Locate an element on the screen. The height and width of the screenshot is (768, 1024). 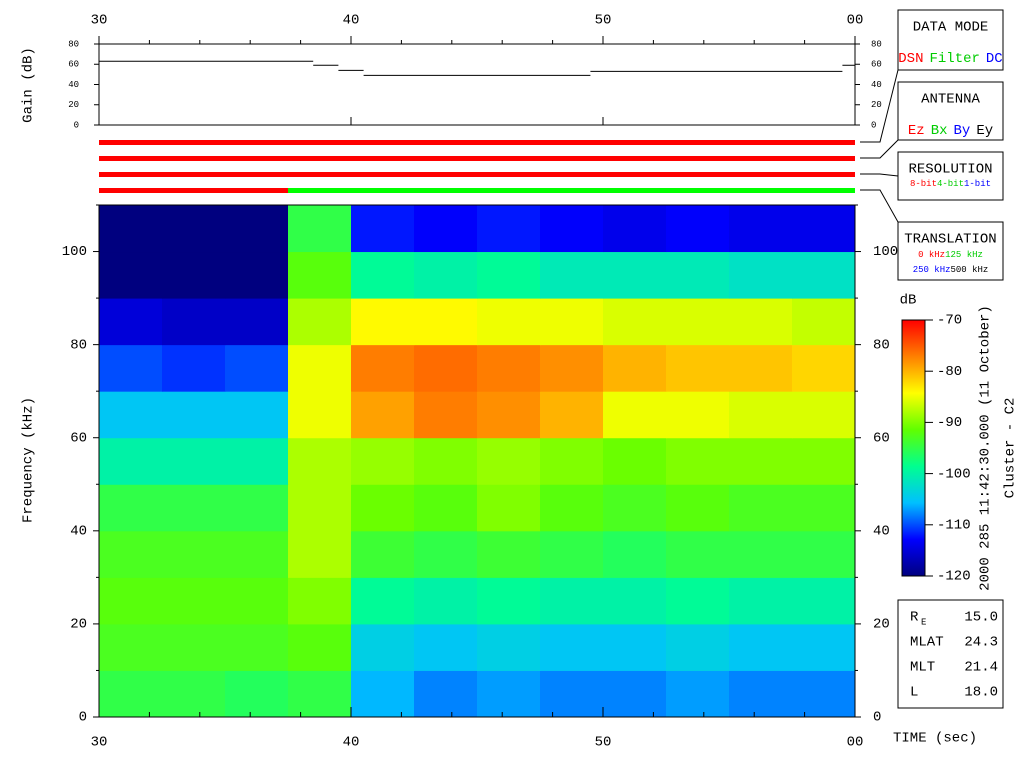
panel-option: DC is located at coordinates (994, 59).